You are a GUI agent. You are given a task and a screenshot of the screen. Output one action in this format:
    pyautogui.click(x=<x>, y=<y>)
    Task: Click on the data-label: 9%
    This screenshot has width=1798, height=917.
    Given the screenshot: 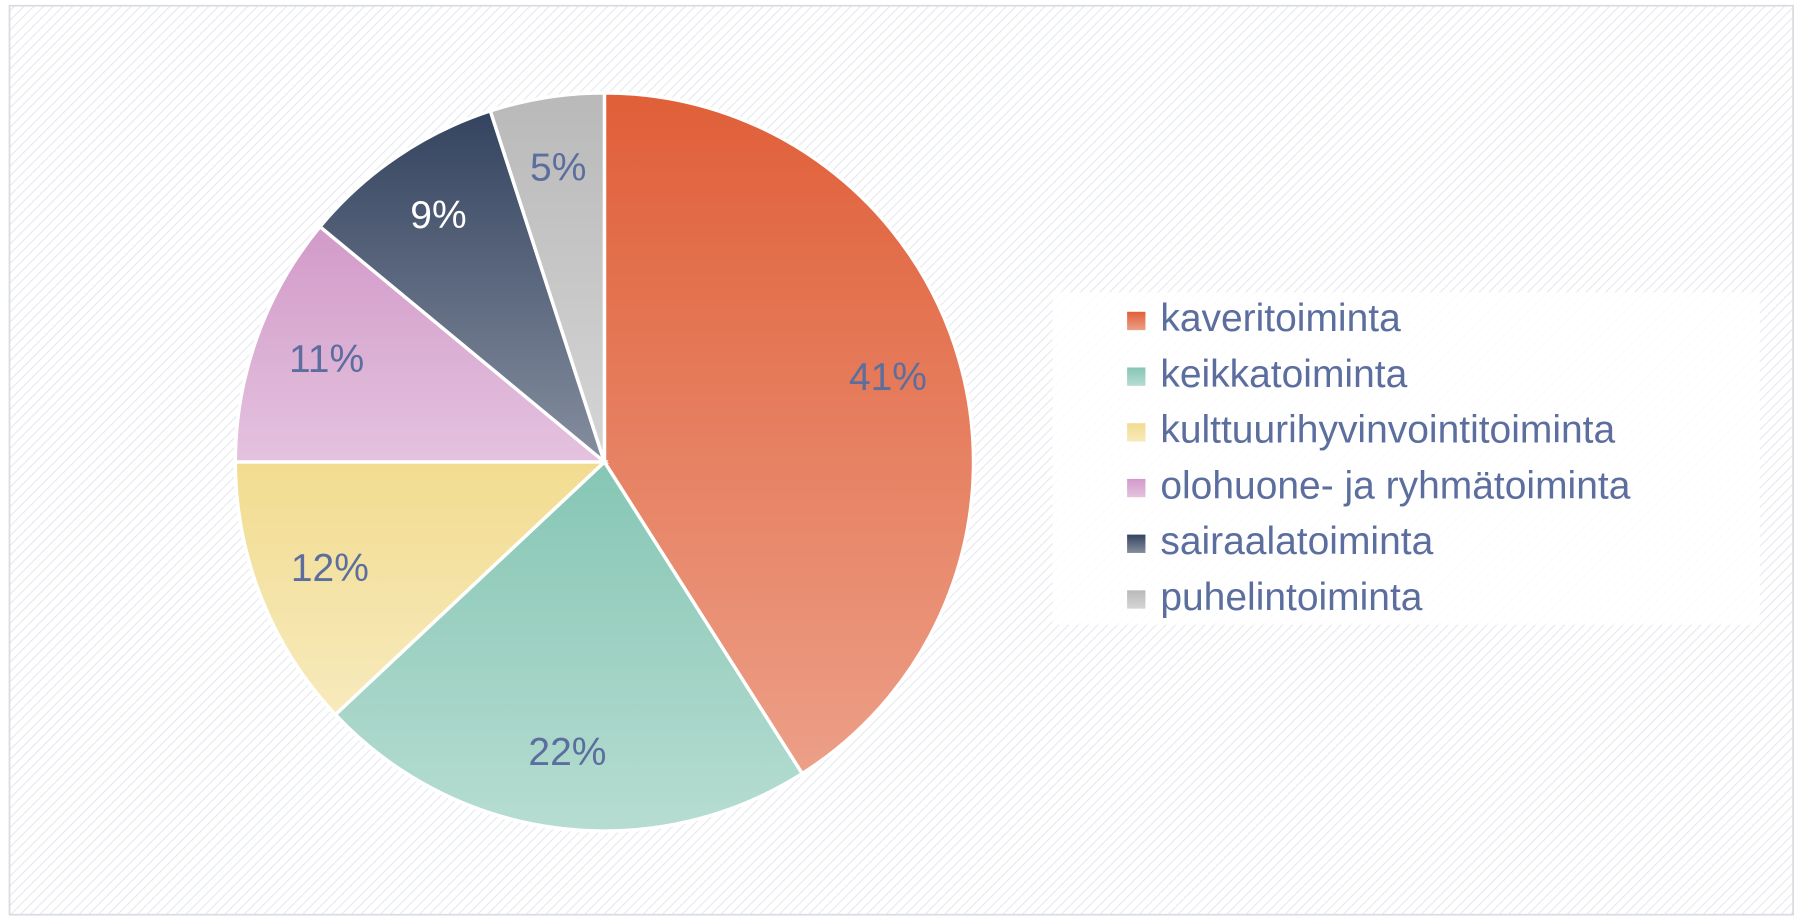 What is the action you would take?
    pyautogui.click(x=438, y=215)
    